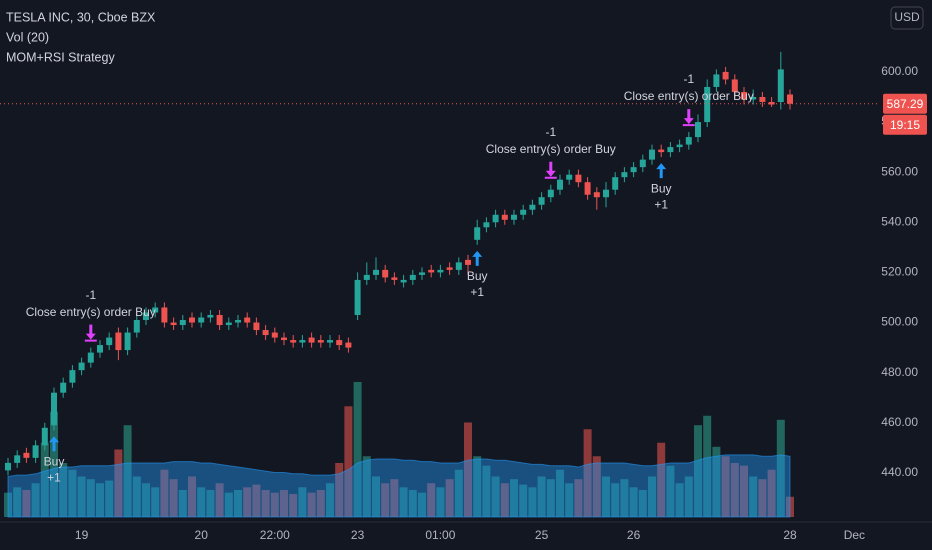 The image size is (932, 550). Describe the element at coordinates (81, 17) in the screenshot. I see `chart-title: TESLA INC, 30, Cboe BZX` at that location.